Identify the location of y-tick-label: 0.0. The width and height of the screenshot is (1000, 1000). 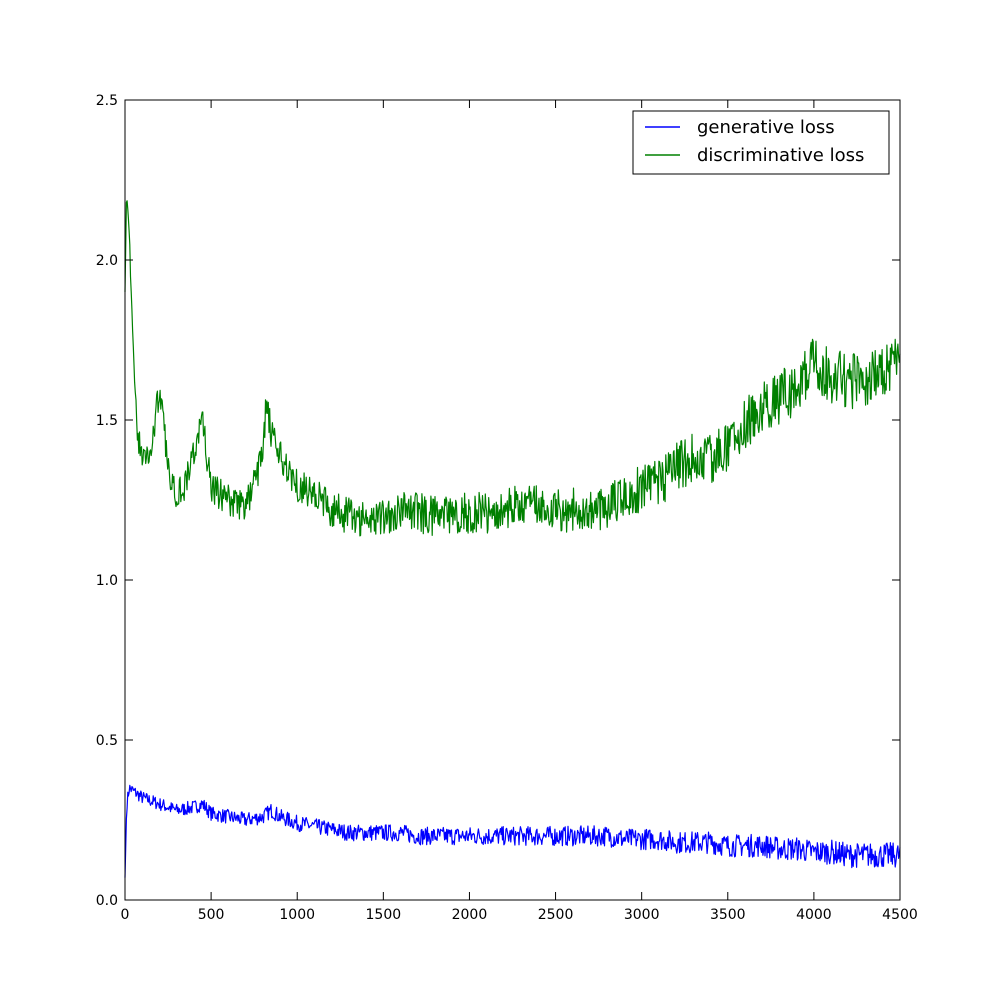
(107, 901).